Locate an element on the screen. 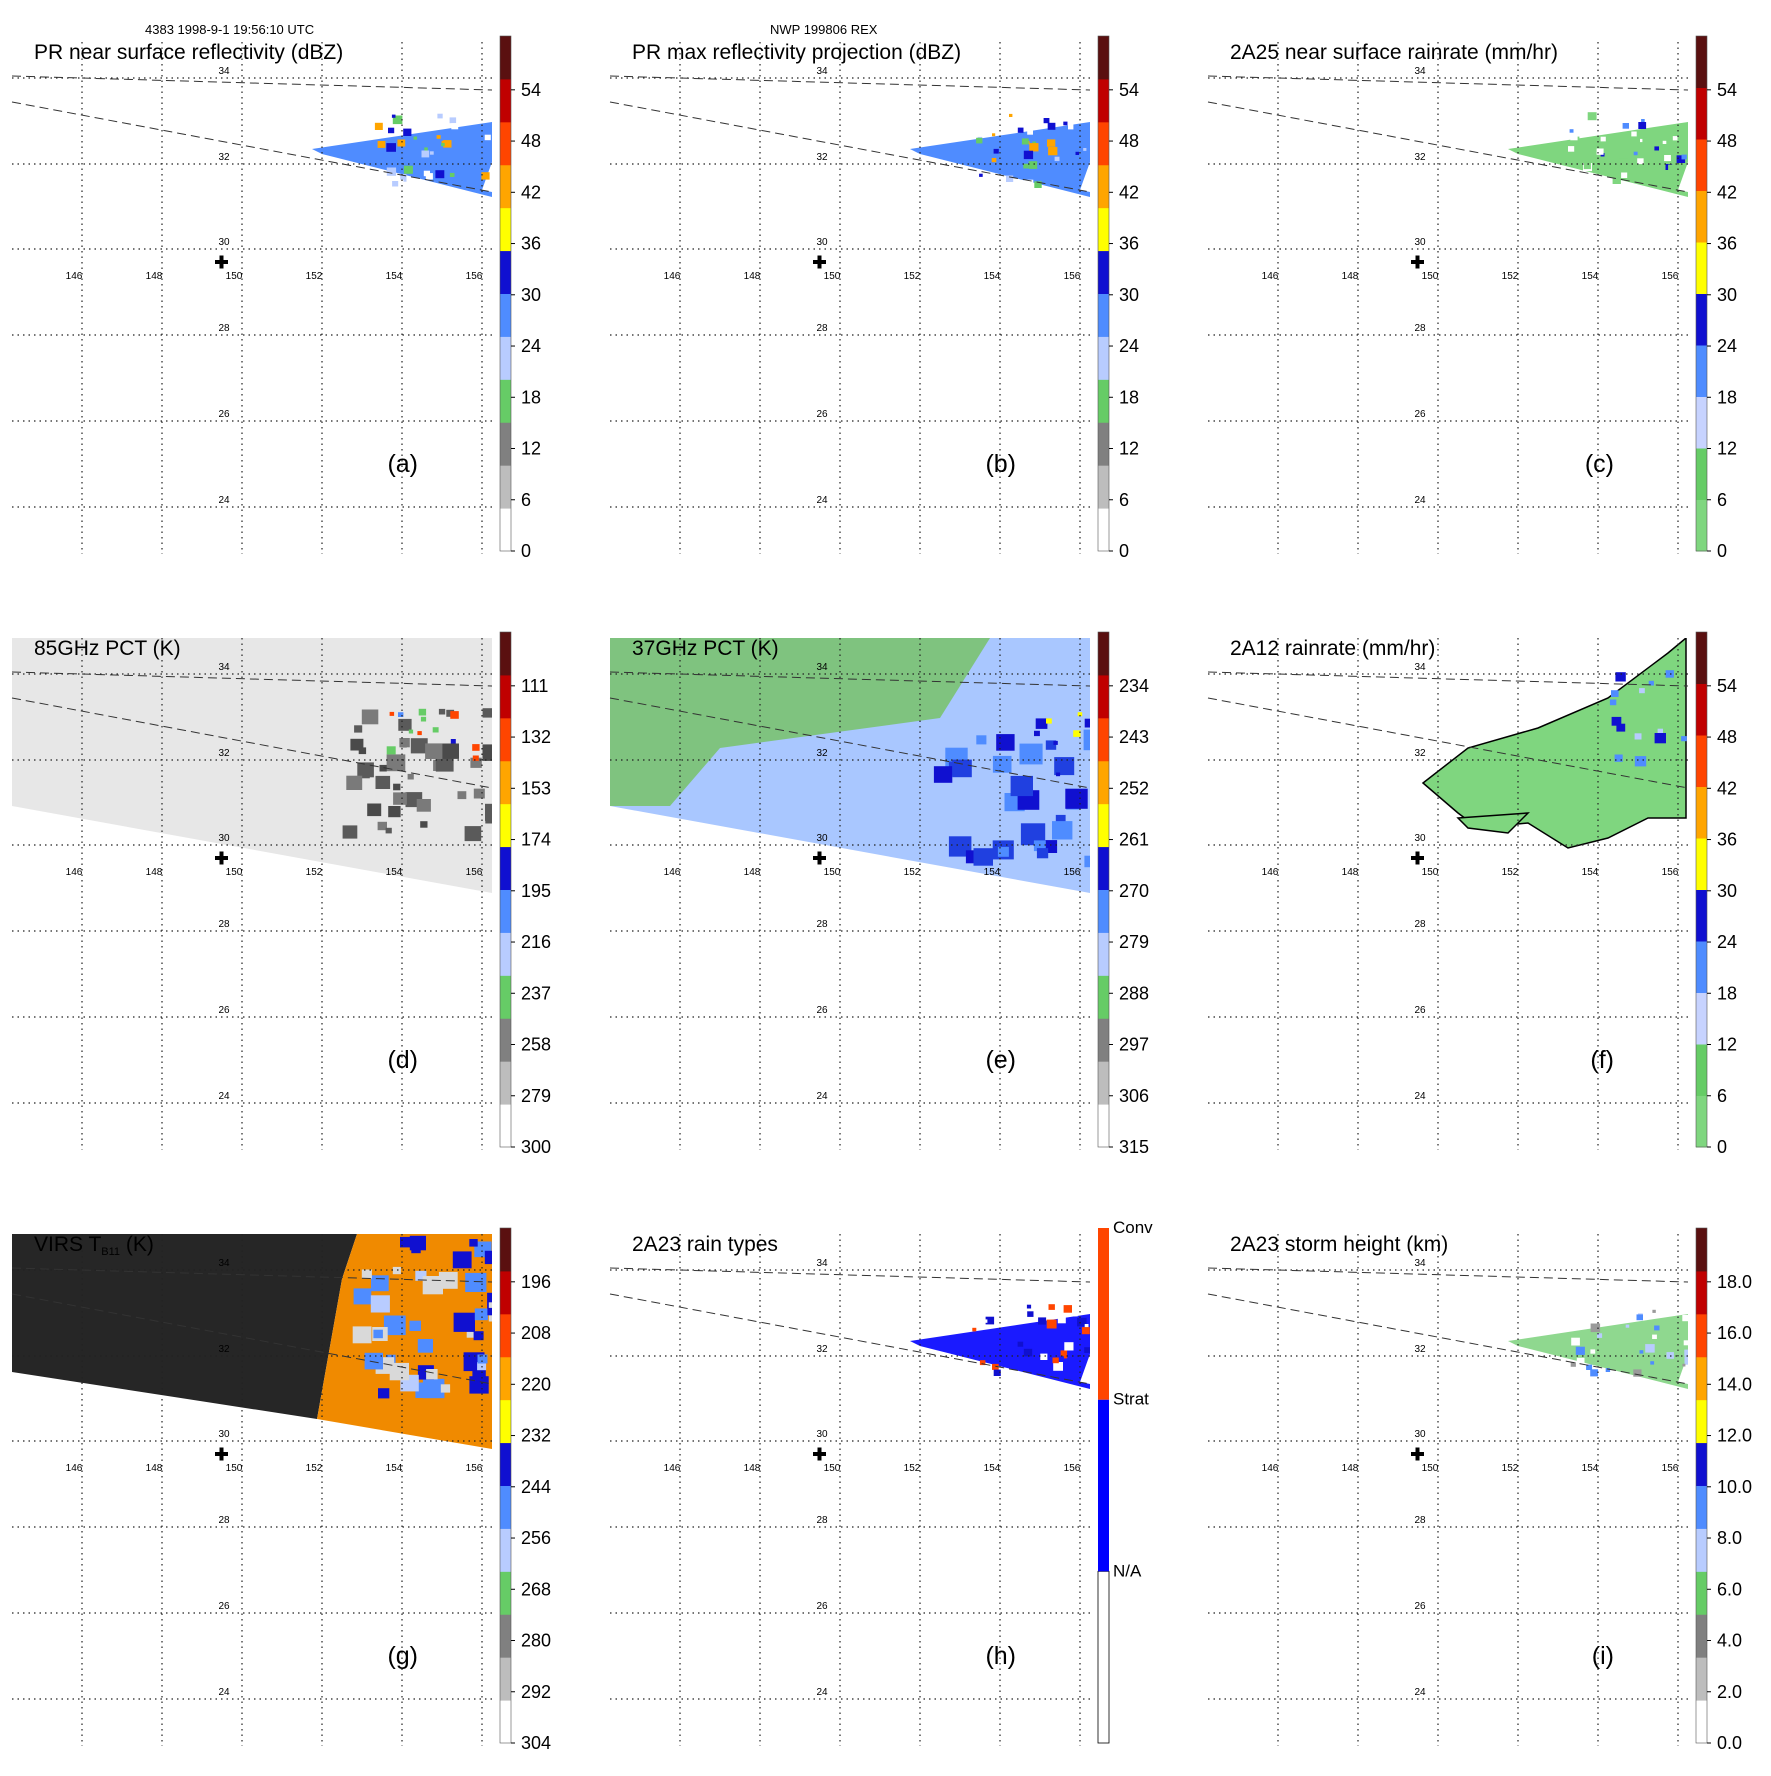  colorbar-label: 6 is located at coordinates (1124, 500).